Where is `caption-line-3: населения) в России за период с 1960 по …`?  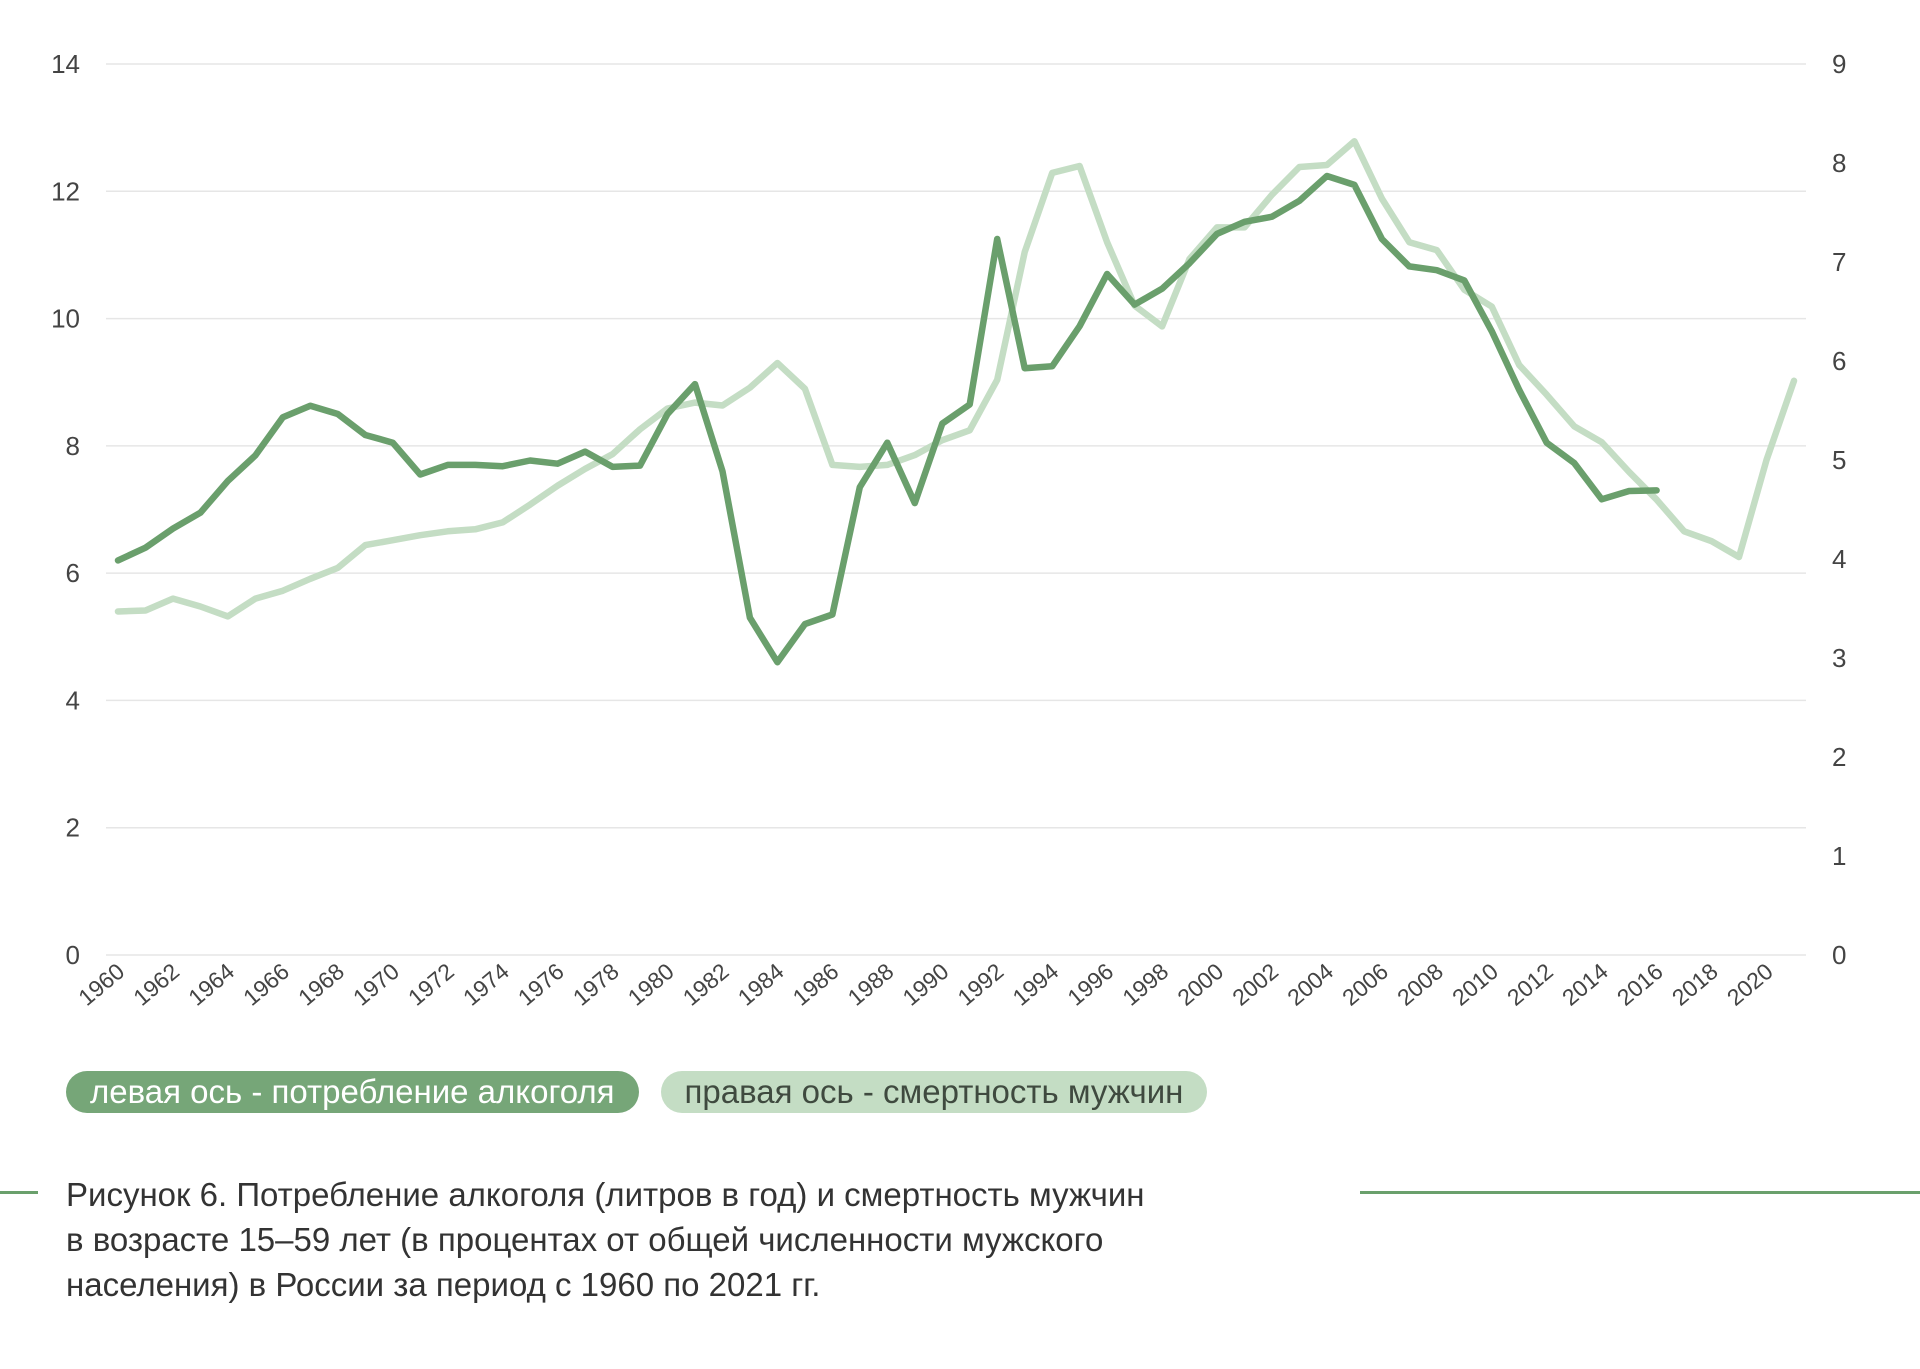
caption-line-3: населения) в России за период с 1960 по … is located at coordinates (443, 1284).